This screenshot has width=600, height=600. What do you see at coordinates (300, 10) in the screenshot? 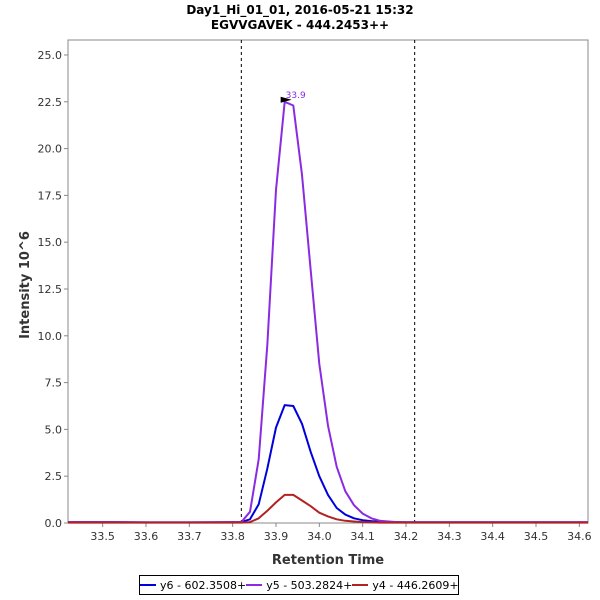
I see `chart-title: Day1_Hi_01_01, 2016-05-21 15:32` at bounding box center [300, 10].